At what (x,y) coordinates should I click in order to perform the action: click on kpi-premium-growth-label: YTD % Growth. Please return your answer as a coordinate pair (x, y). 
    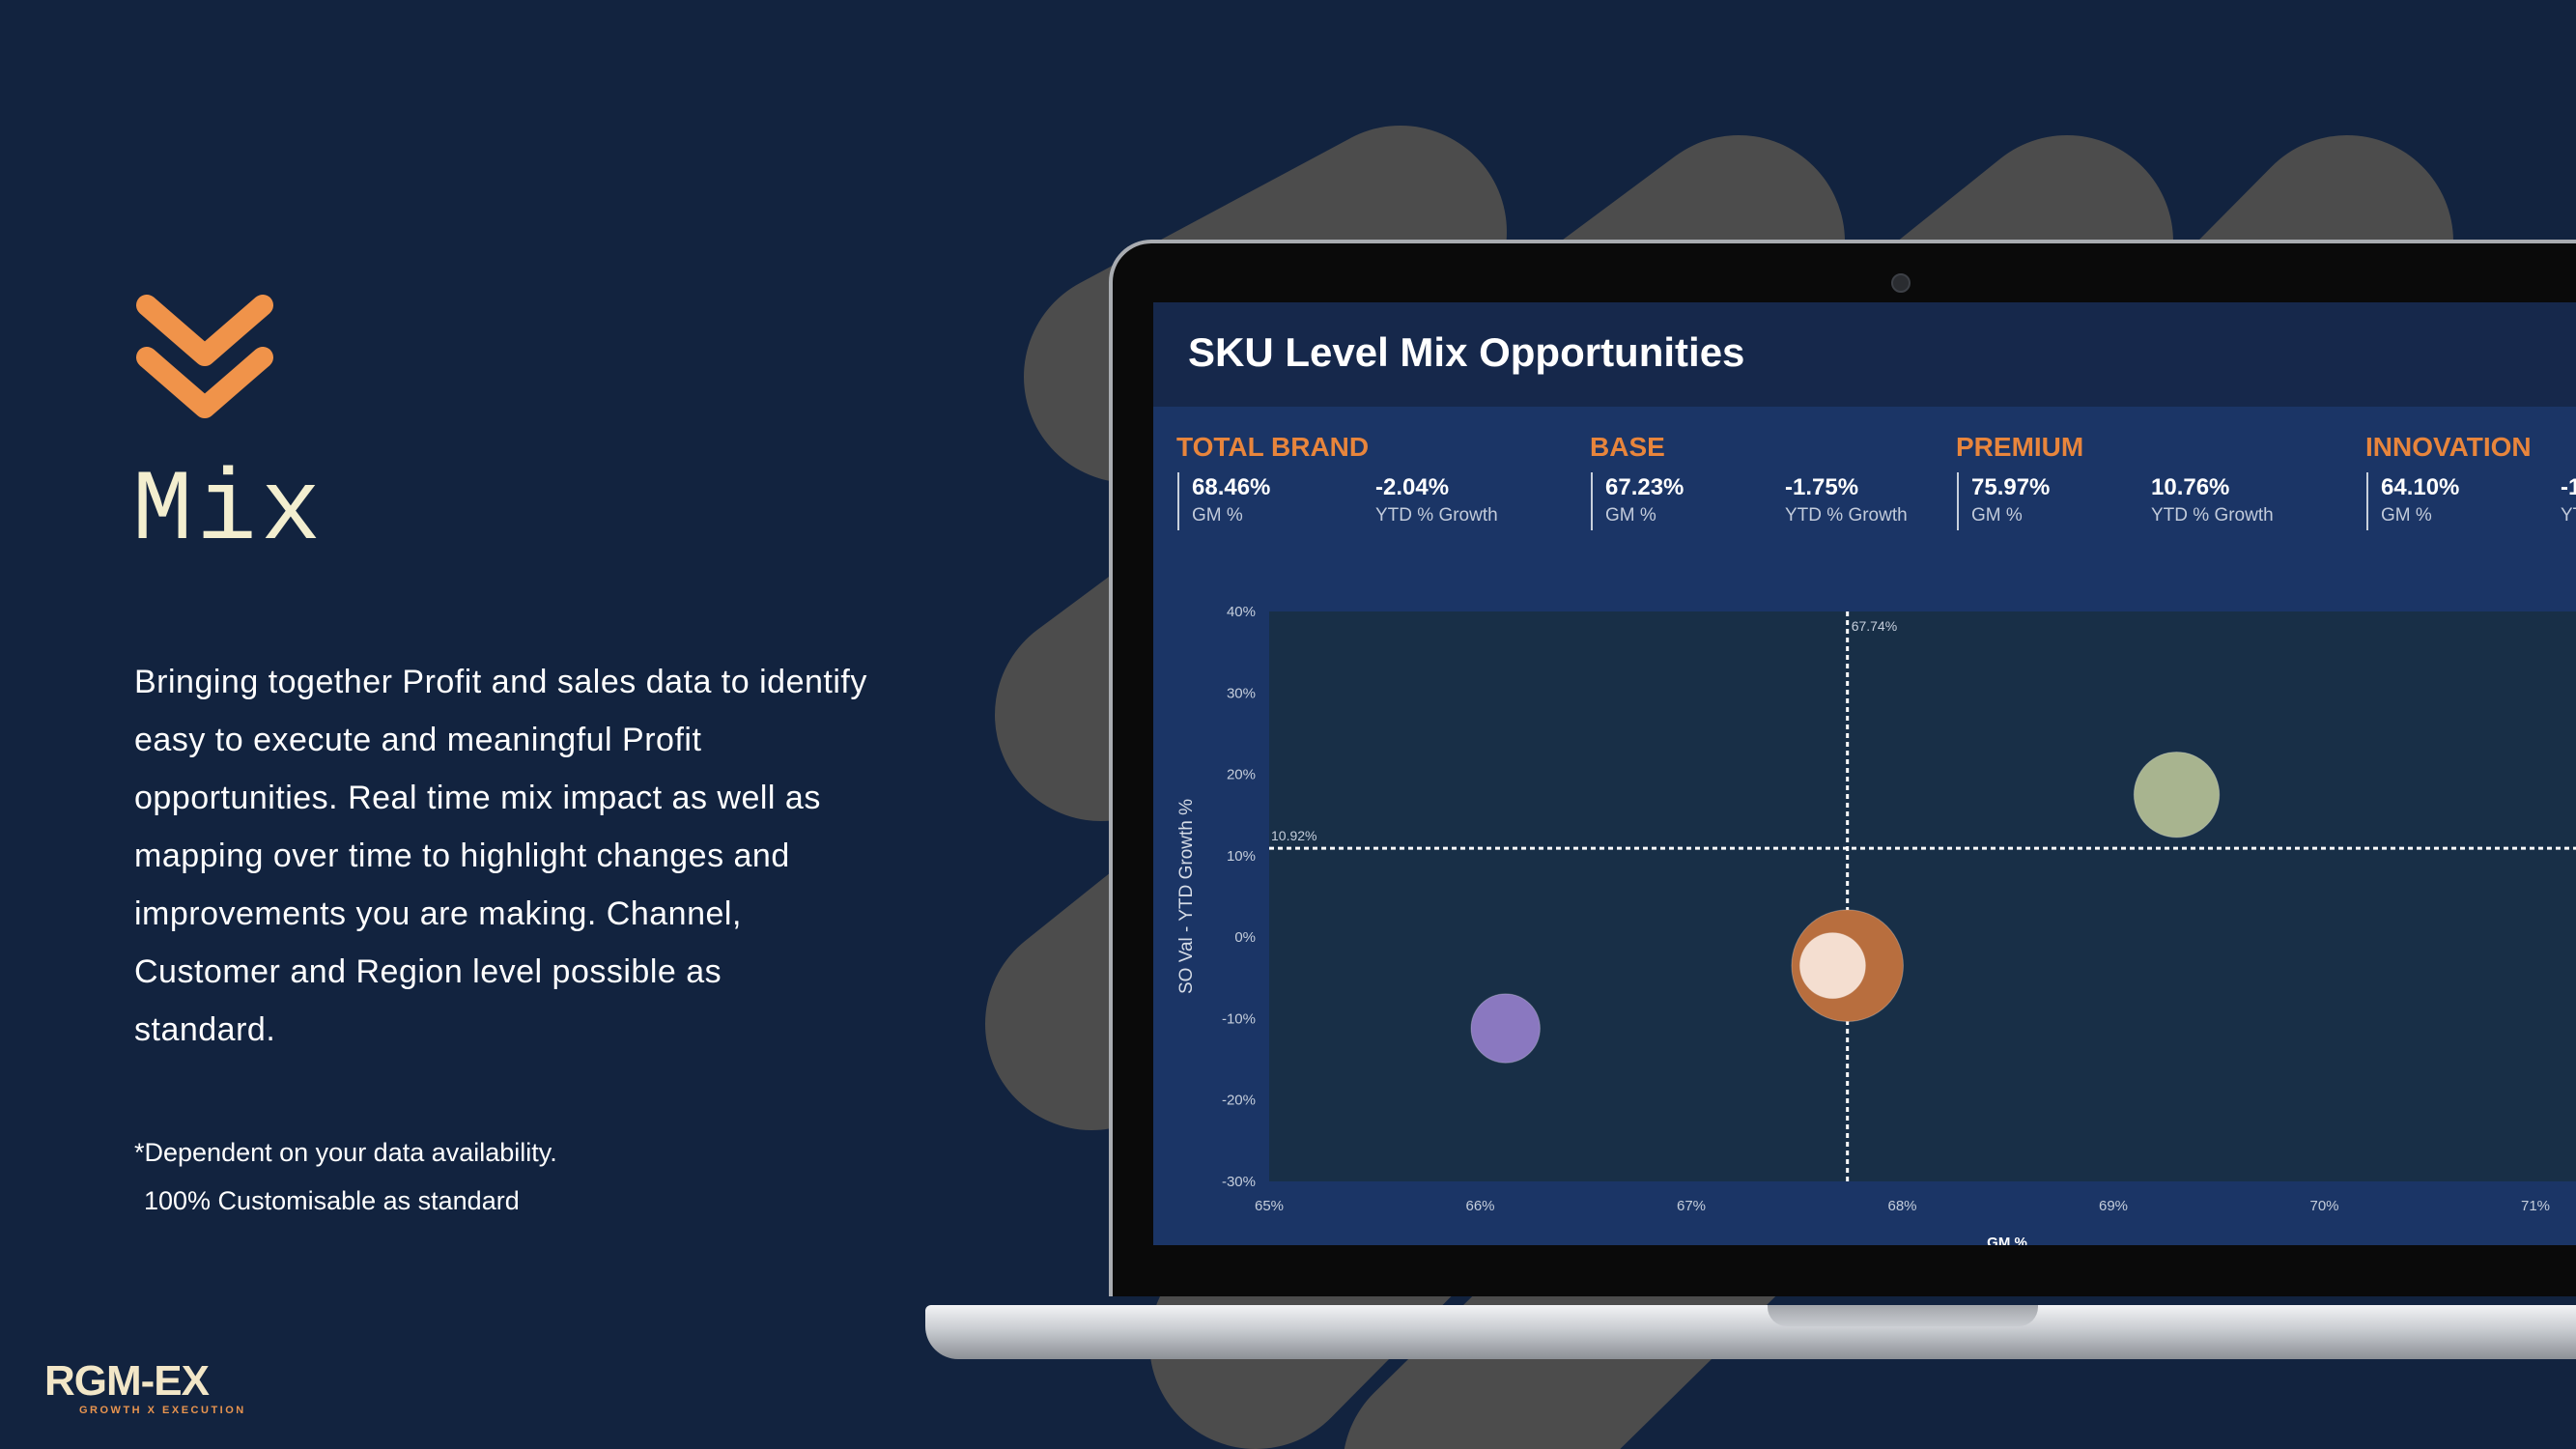
    Looking at the image, I should click on (2212, 515).